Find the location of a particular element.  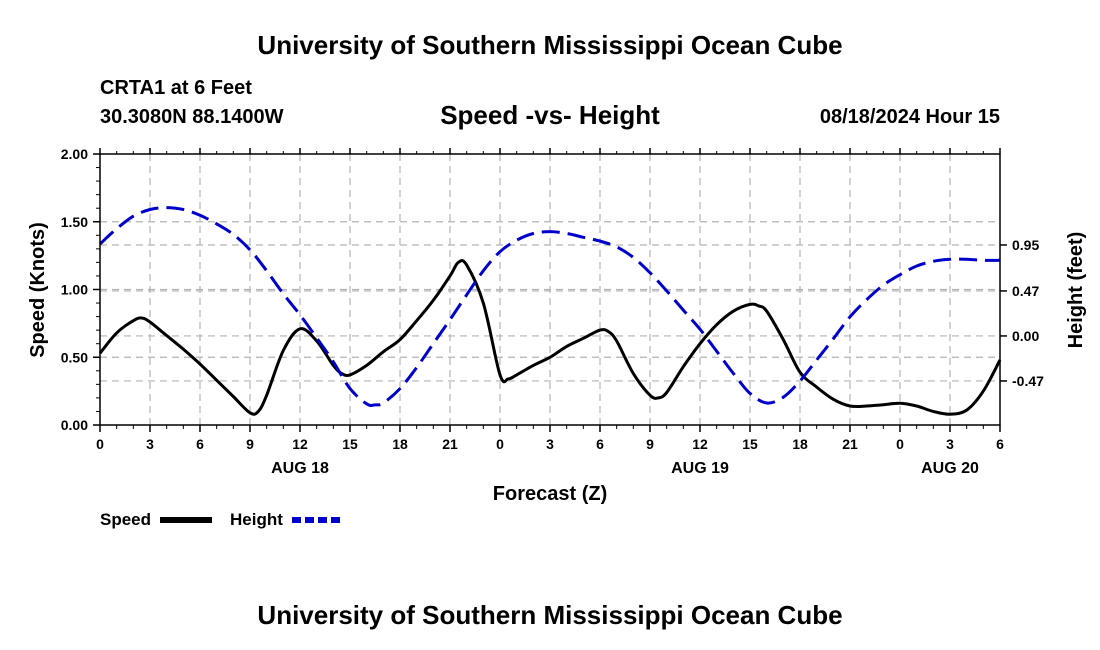

y-tick-label: 0.00 is located at coordinates (74, 425).